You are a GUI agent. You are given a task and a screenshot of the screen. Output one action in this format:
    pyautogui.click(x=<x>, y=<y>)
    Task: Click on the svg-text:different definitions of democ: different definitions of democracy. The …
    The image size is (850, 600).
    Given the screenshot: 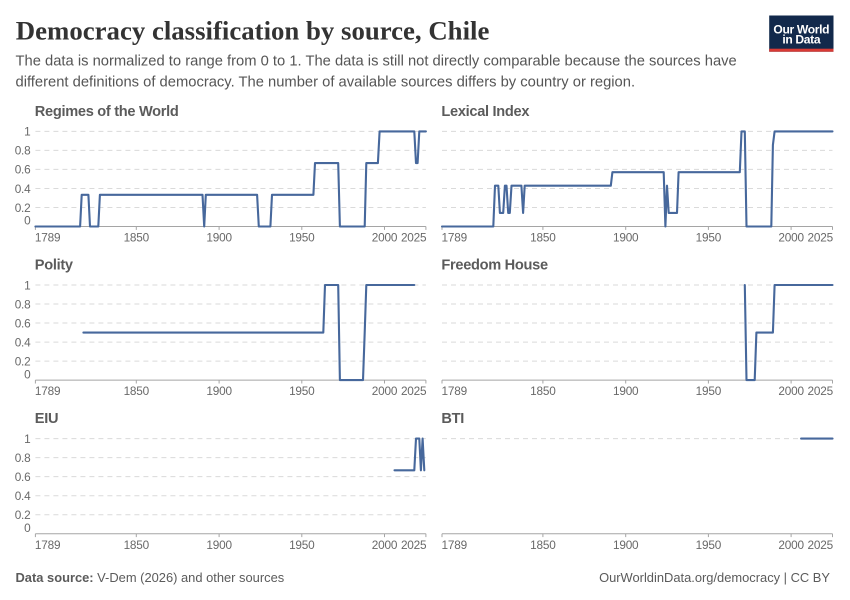 What is the action you would take?
    pyautogui.click(x=326, y=83)
    